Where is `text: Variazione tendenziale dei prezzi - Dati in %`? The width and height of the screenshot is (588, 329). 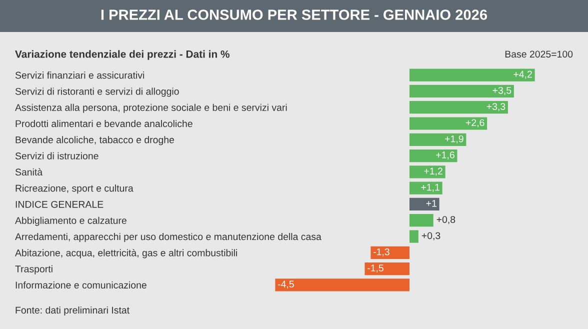
text: Variazione tendenziale dei prezzi - Dati in % is located at coordinates (122, 55).